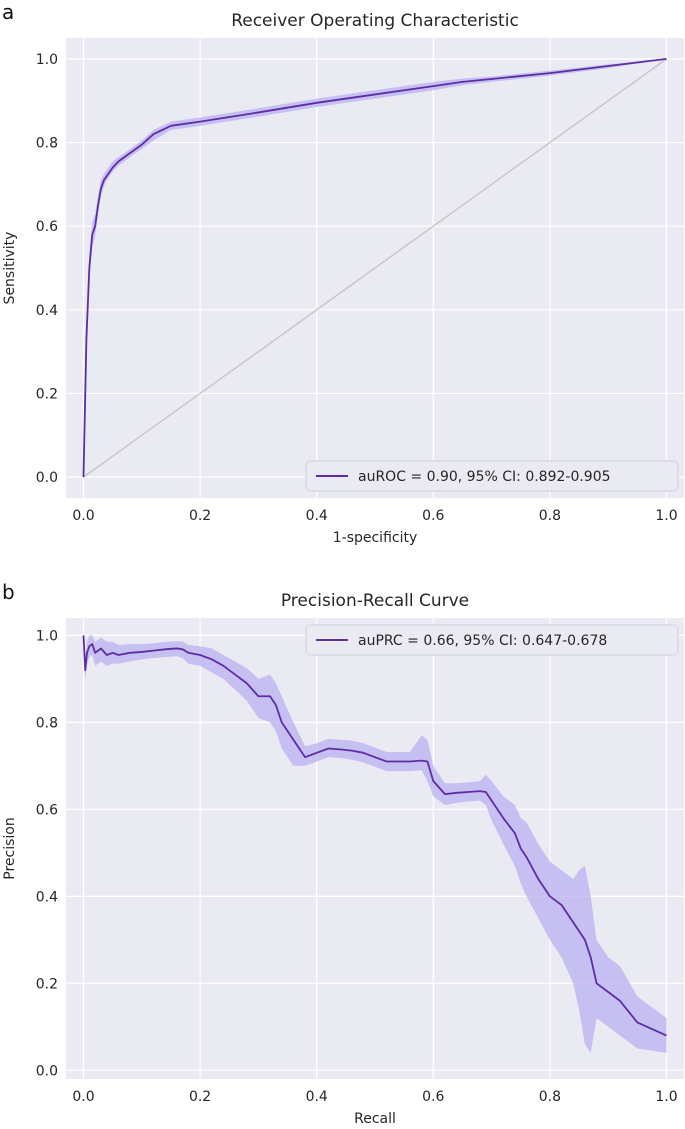 The height and width of the screenshot is (1129, 685). What do you see at coordinates (10, 268) in the screenshot?
I see `y-axis-label: Sensitivity` at bounding box center [10, 268].